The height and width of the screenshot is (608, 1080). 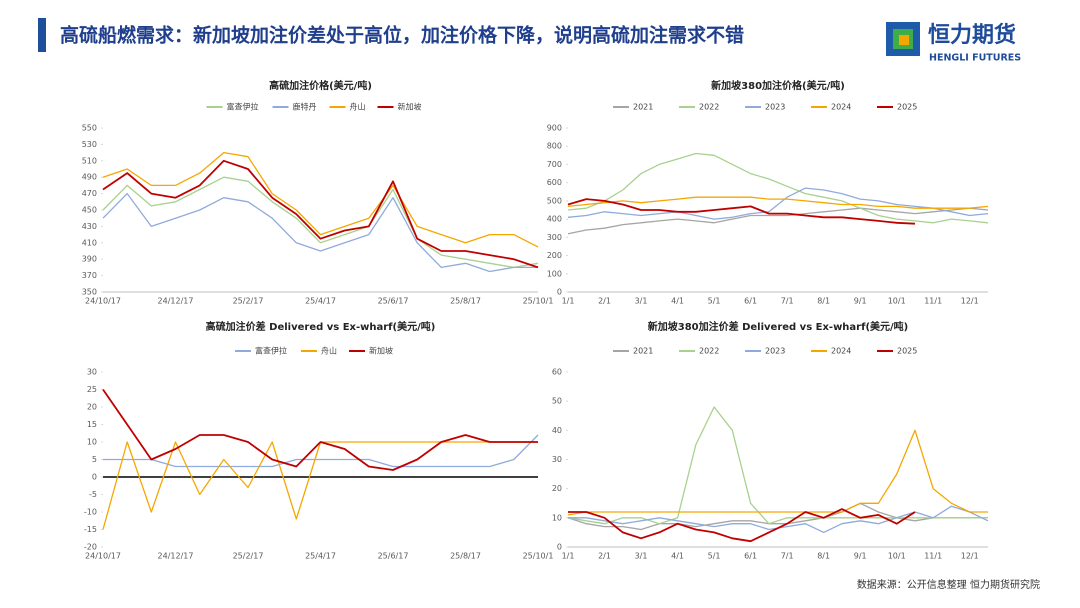 What do you see at coordinates (557, 430) in the screenshot?
I see `y-tick-label: 40` at bounding box center [557, 430].